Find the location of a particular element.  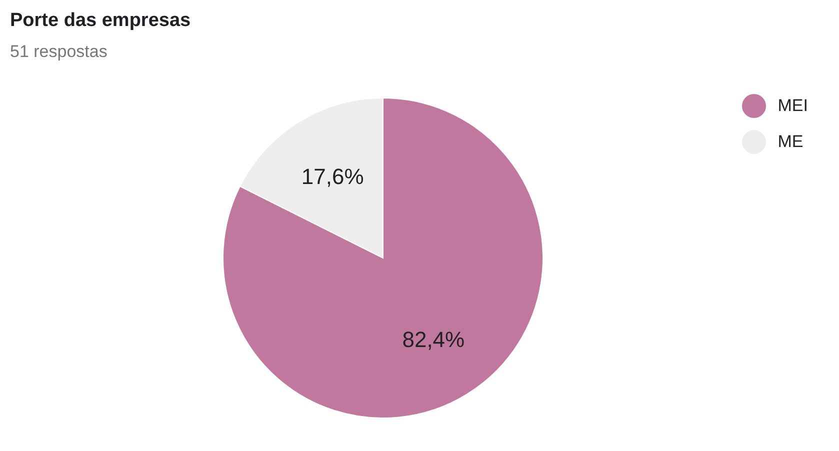

data-label: 17,6% is located at coordinates (332, 176).